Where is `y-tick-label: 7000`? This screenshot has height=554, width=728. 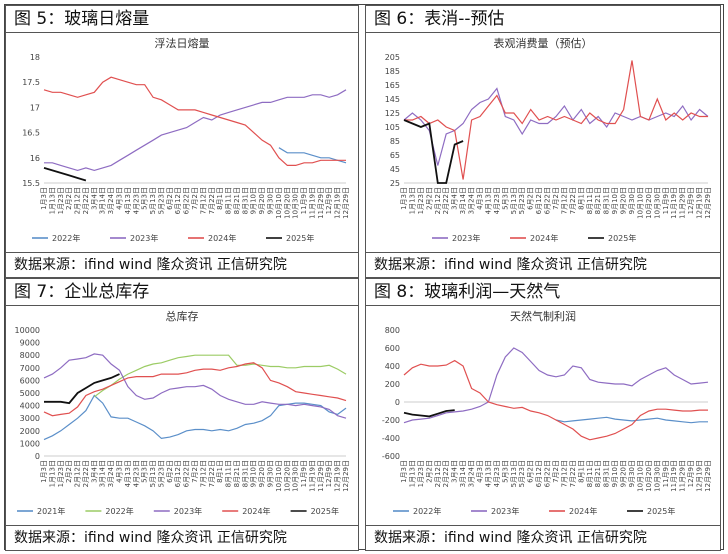
y-tick-label: 7000 is located at coordinates (30, 368).